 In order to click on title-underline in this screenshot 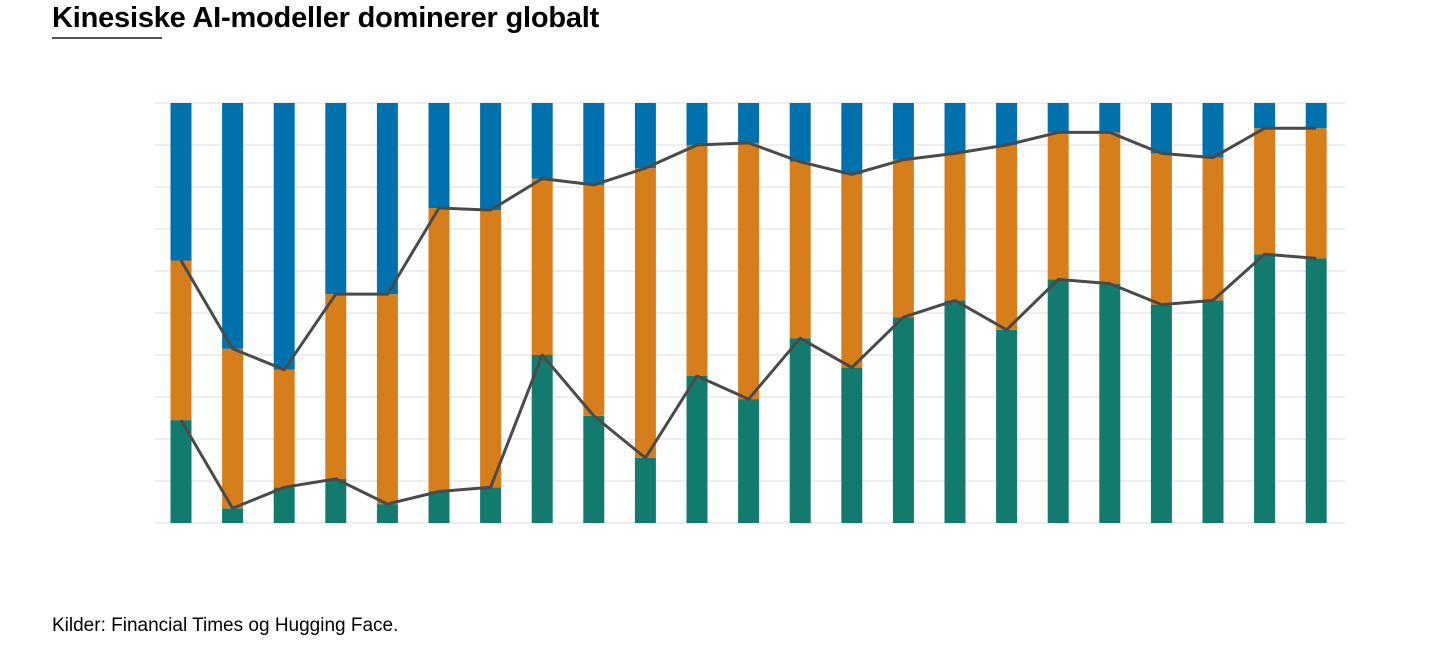, I will do `click(107, 38)`.